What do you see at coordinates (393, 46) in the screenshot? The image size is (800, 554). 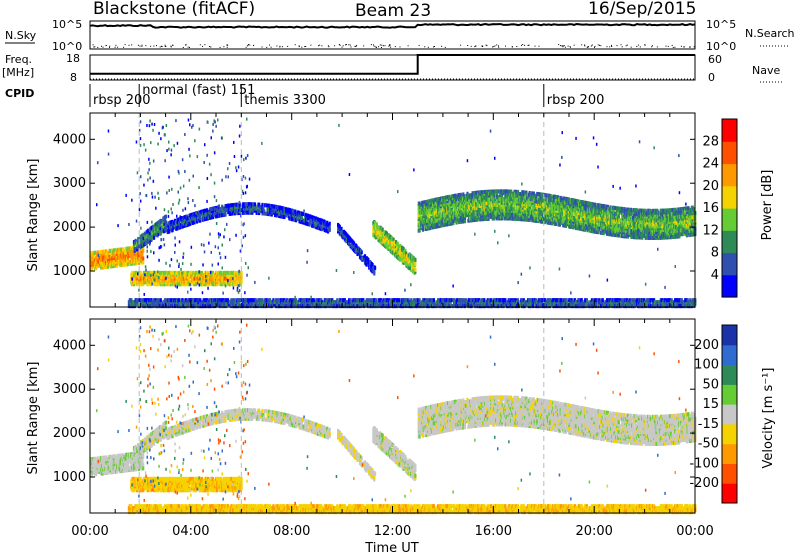 I see `nsearch-dots` at bounding box center [393, 46].